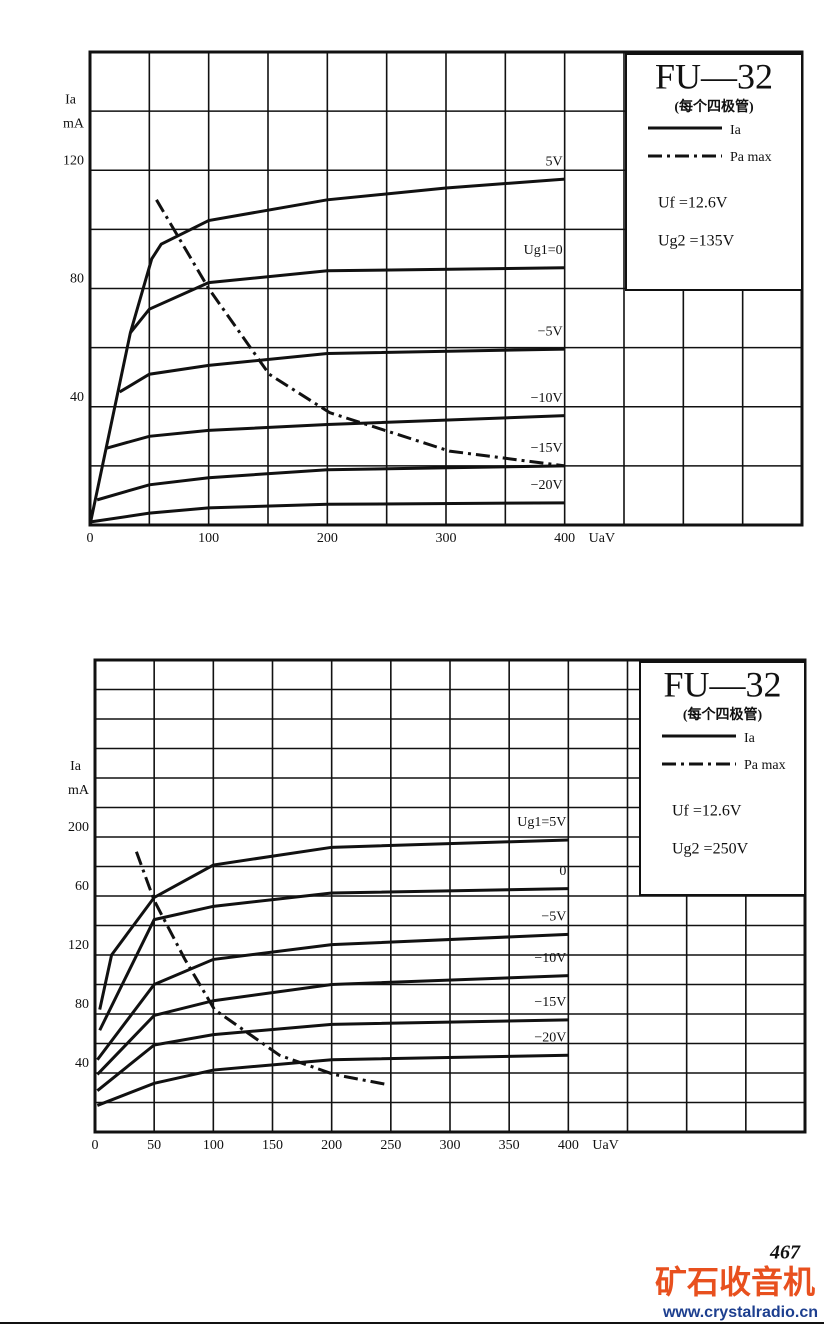  I want to click on x-tick-label: 350, so click(509, 1145).